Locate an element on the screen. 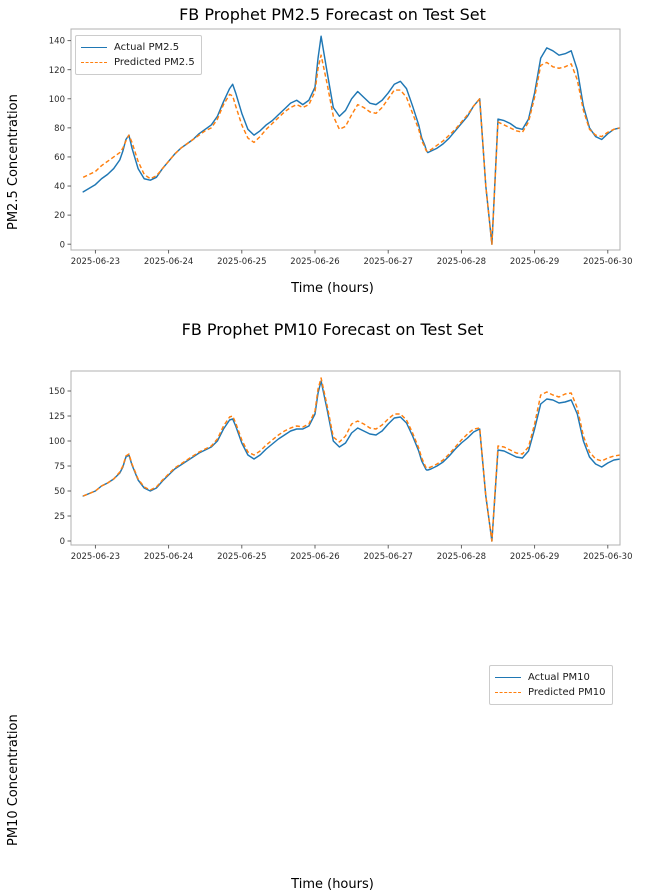 This screenshot has height=892, width=665. y-tick-label: 60 is located at coordinates (59, 158).